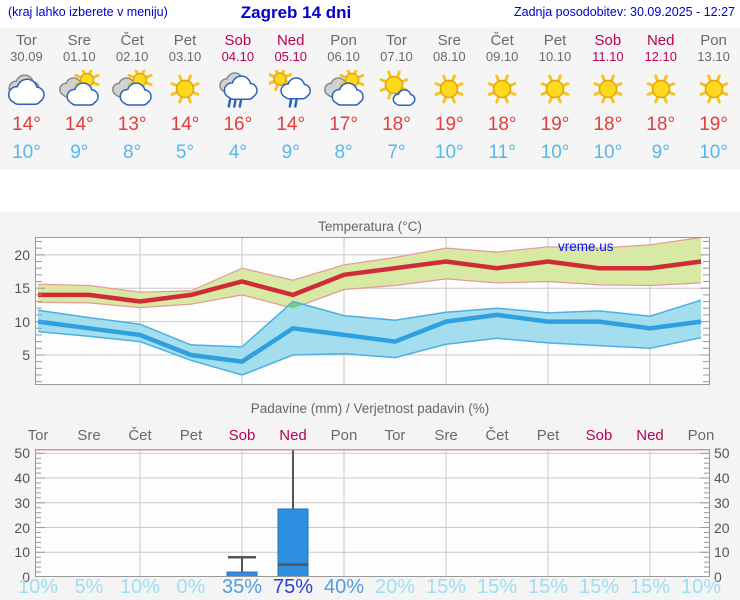 This screenshot has height=600, width=740. I want to click on forecast-day-column: Sre 01.10 14° 9°, so click(79, 99).